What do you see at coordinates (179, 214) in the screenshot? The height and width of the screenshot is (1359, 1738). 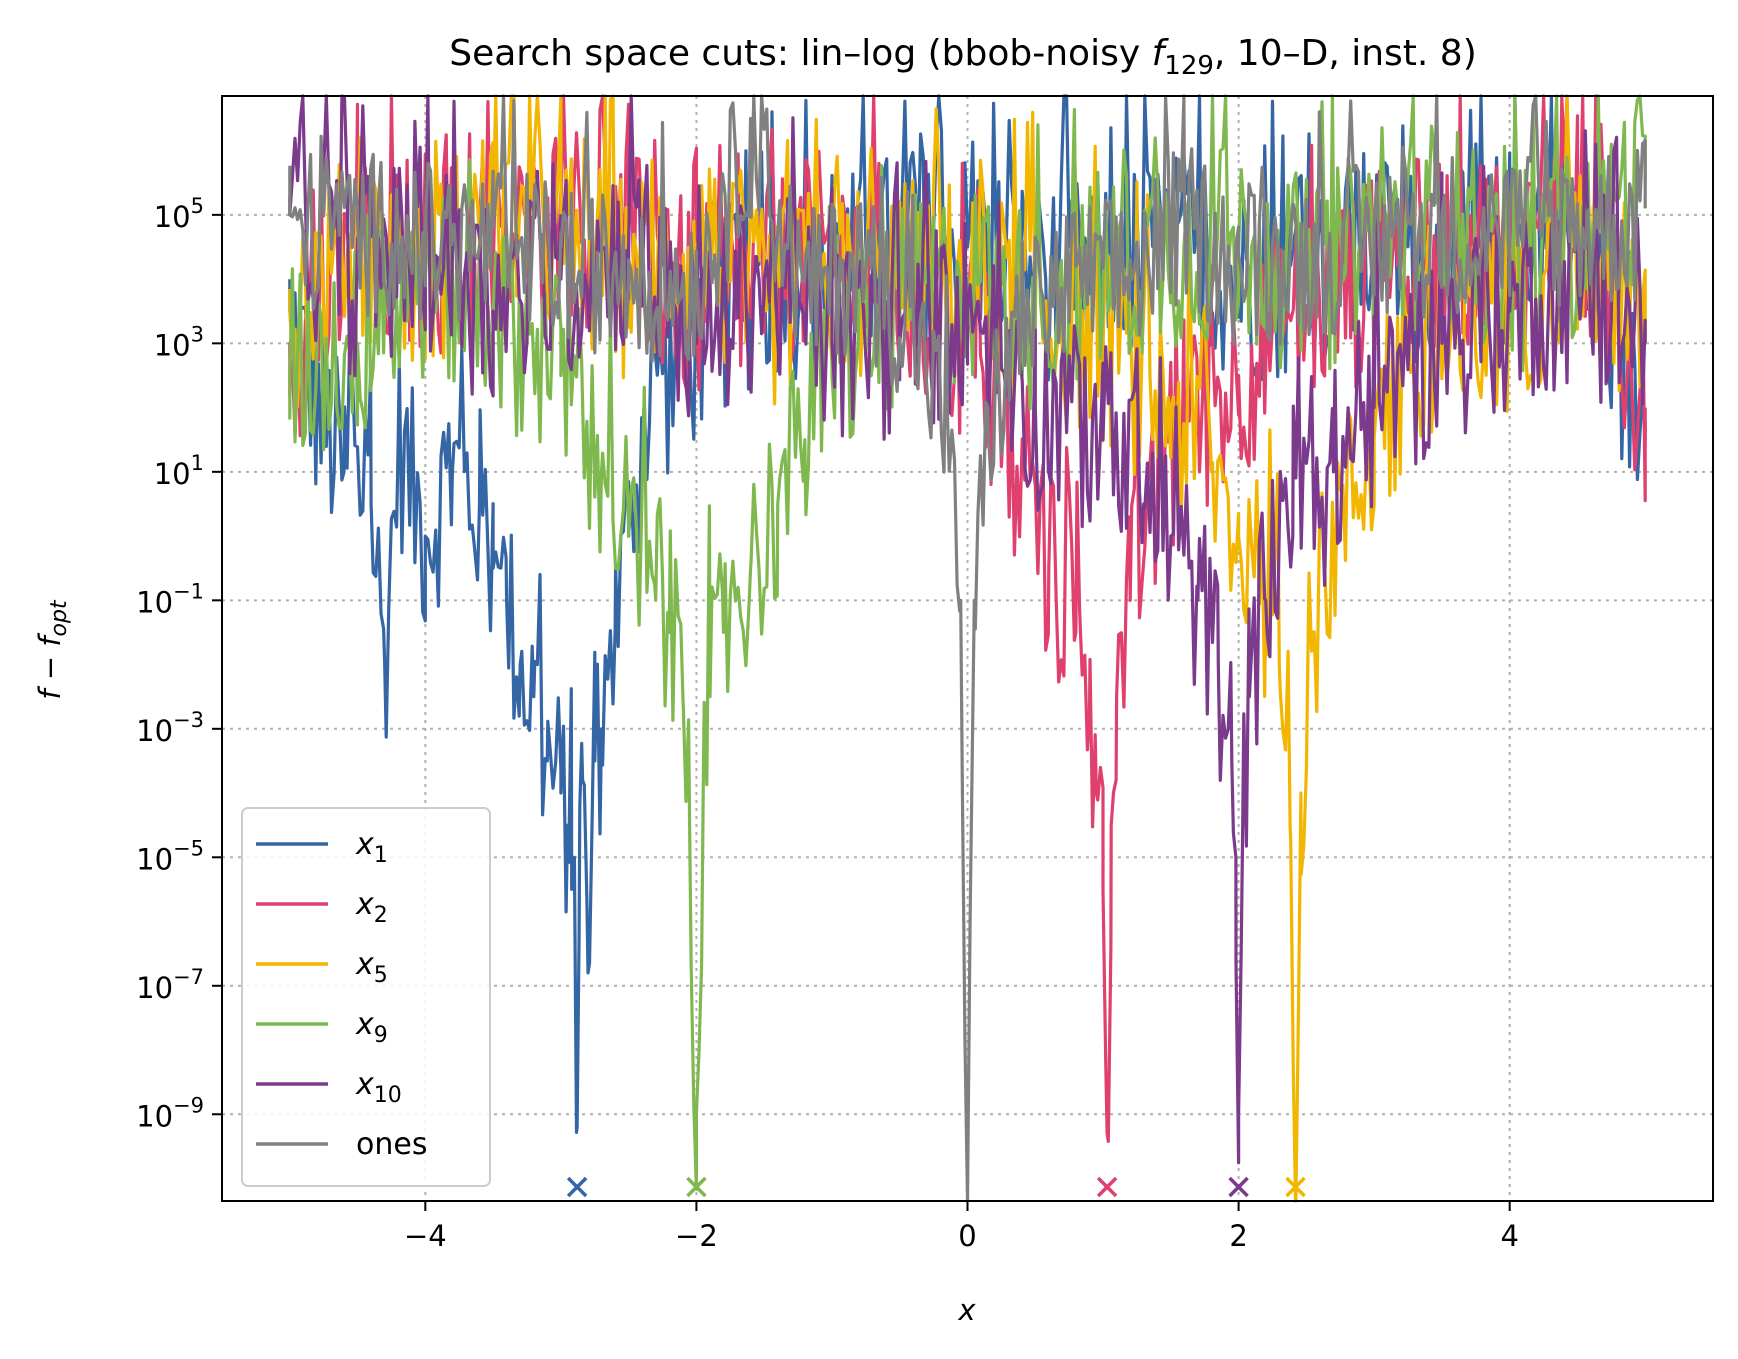 I see `y-tick-label: 10⁵` at bounding box center [179, 214].